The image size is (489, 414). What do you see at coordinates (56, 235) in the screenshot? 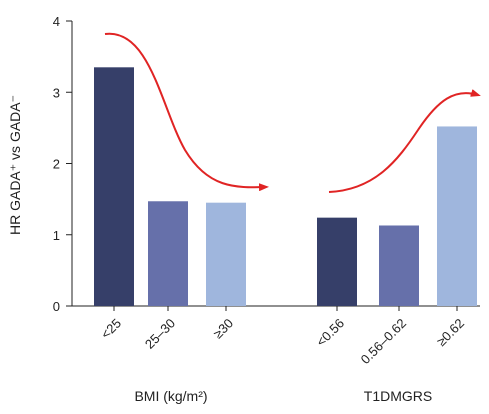
I see `y-tick-label: 1` at bounding box center [56, 235].